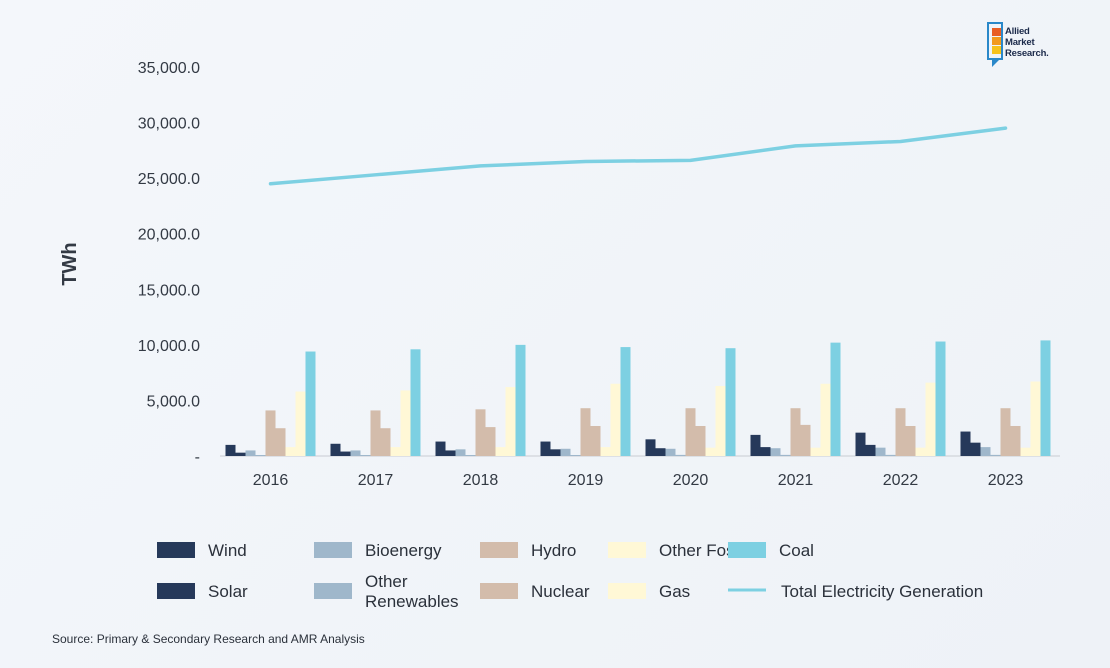 The height and width of the screenshot is (668, 1110). I want to click on legend-label: Coal, so click(796, 550).